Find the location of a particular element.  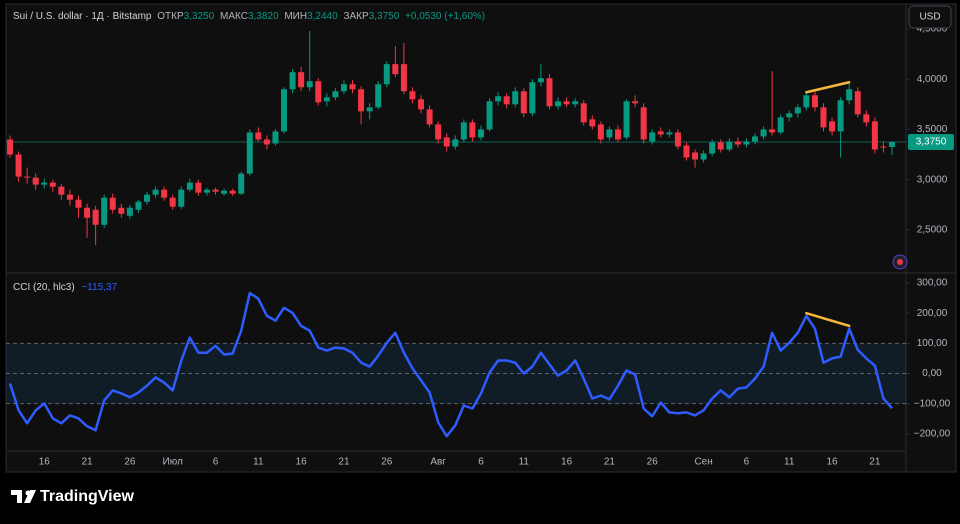

ohlc-label: ОТКР is located at coordinates (170, 16).